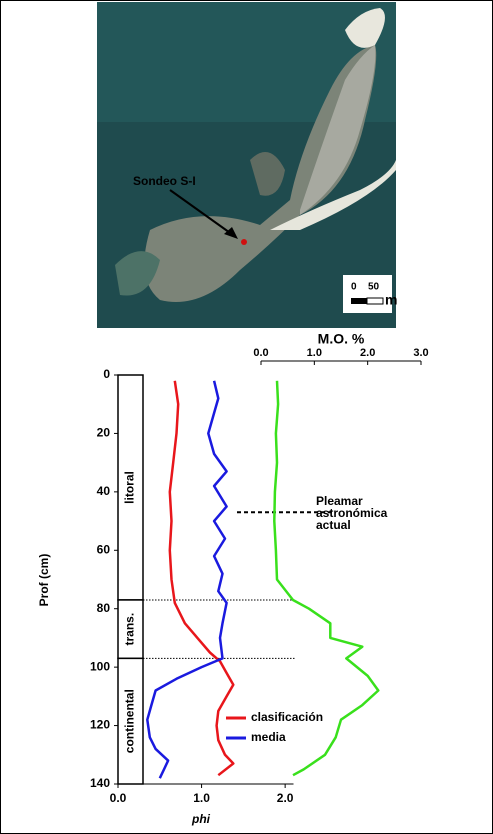  Describe the element at coordinates (287, 717) in the screenshot. I see `legend-label: clasificación` at that location.